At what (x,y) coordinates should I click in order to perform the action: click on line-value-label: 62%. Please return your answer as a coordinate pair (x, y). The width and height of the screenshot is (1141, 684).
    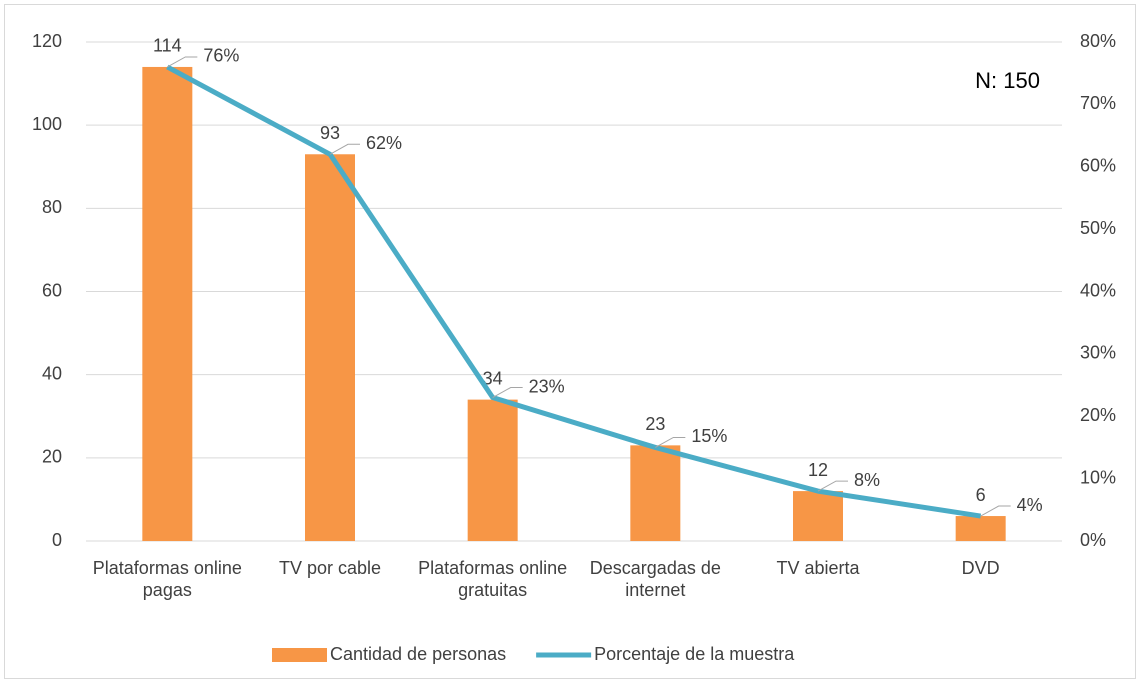
    Looking at the image, I should click on (384, 143).